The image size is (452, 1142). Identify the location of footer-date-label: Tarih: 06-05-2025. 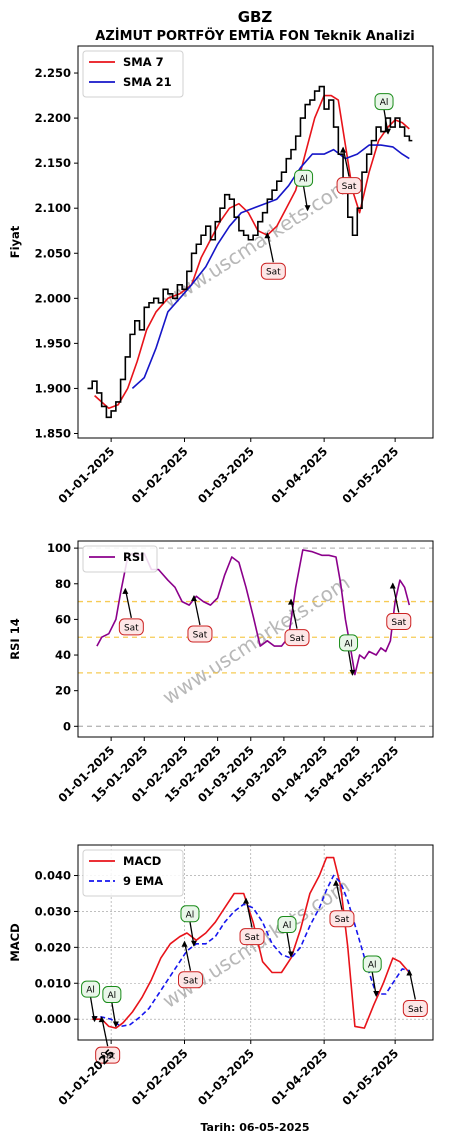
(254, 1127).